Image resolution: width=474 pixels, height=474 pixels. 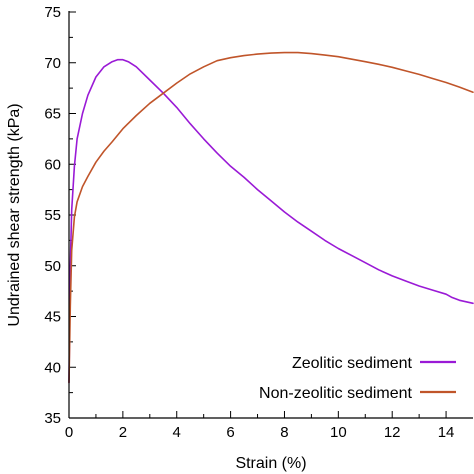 What do you see at coordinates (52, 114) in the screenshot?
I see `y-tick-label-65: 65` at bounding box center [52, 114].